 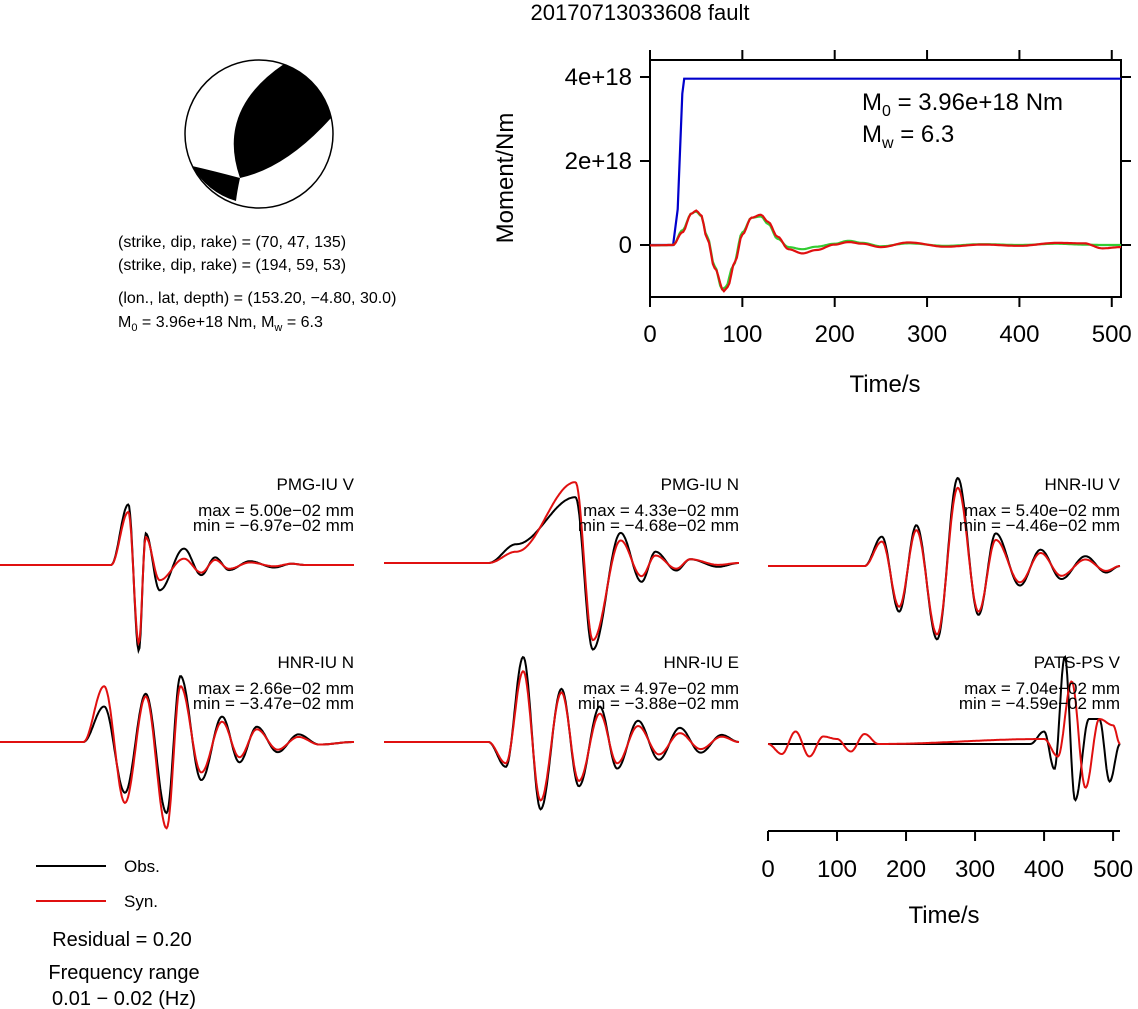 What do you see at coordinates (598, 77) in the screenshot?
I see `moment-ytick-label: 4e+18` at bounding box center [598, 77].